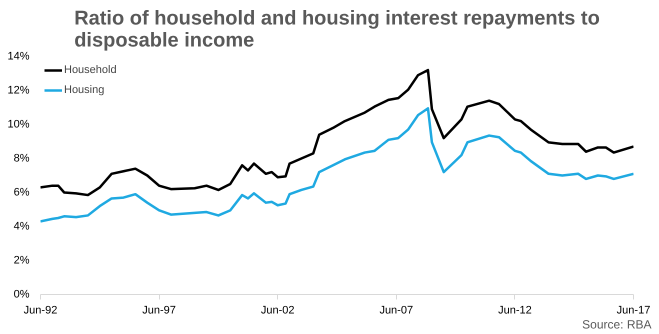  Describe the element at coordinates (84, 90) in the screenshot. I see `legend-label: Housing` at that location.